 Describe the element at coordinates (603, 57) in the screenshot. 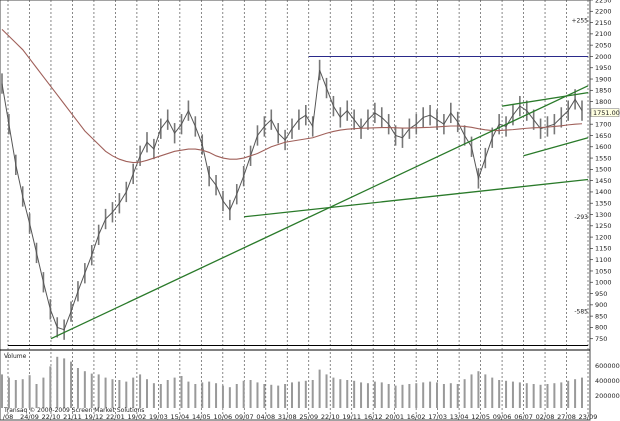

I see `y-tick-label: 2000` at that location.